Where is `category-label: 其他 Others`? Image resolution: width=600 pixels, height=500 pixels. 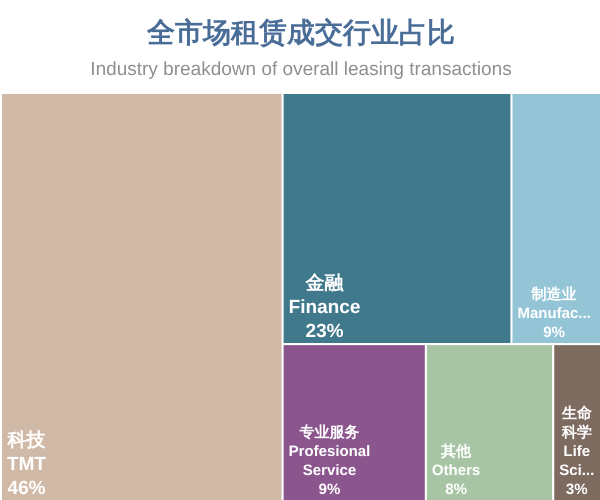 category-label: 其他 Others is located at coordinates (456, 461).